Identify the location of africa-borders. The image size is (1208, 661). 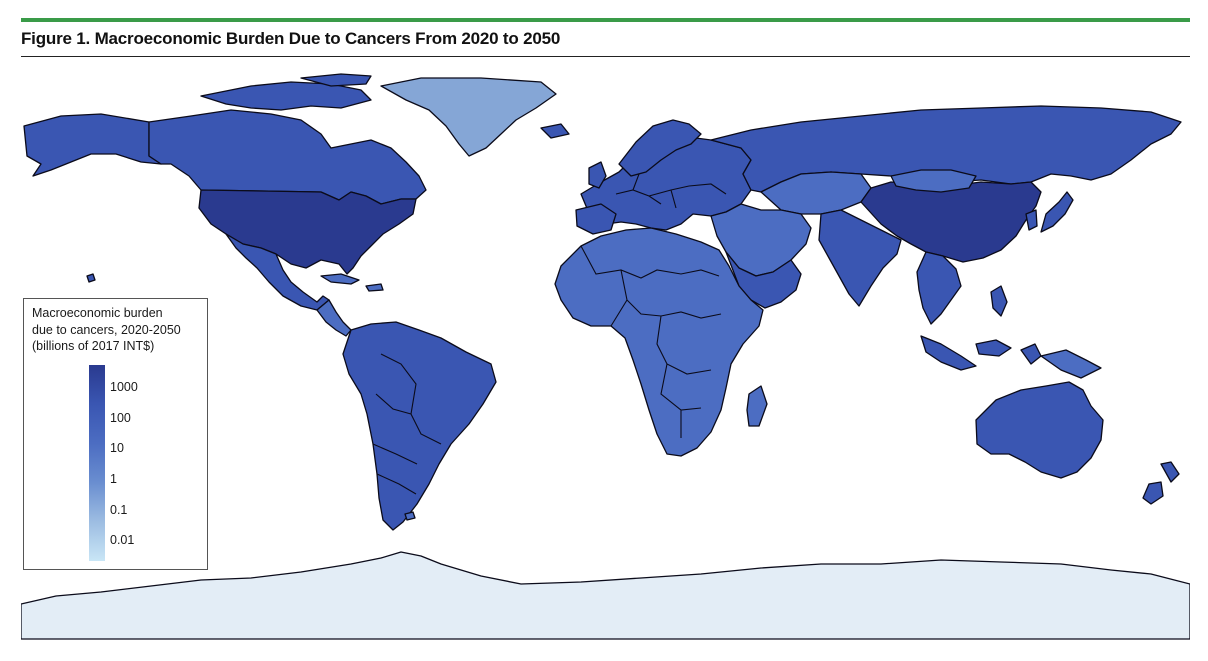
(651, 341).